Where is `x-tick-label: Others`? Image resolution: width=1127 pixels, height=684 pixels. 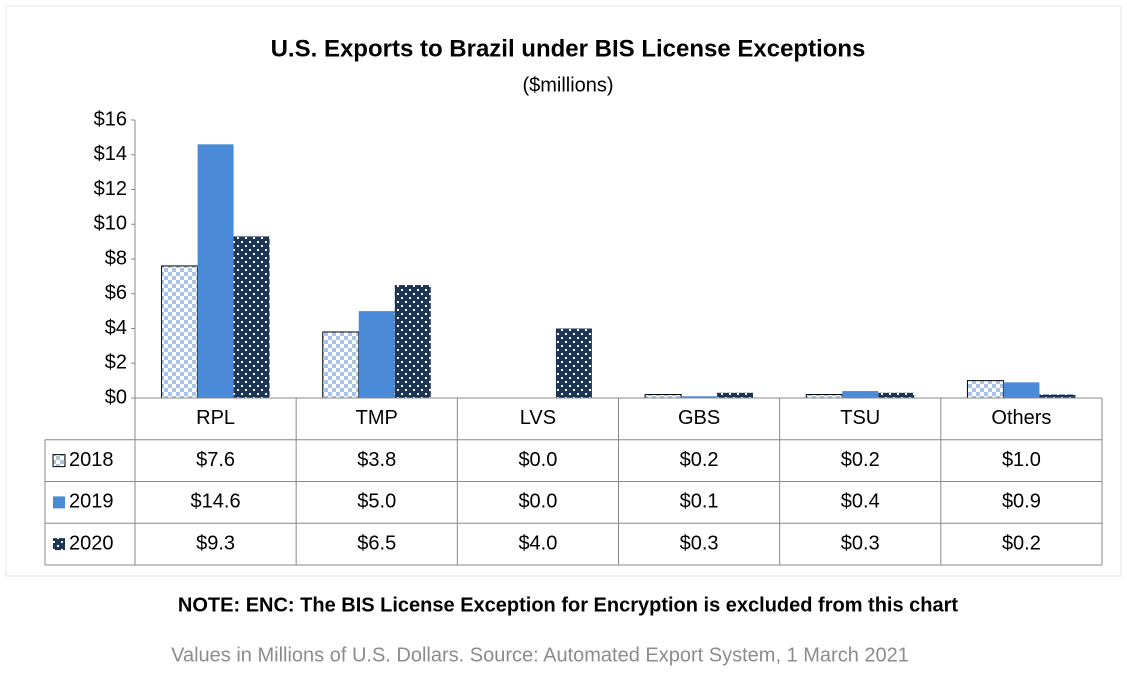
x-tick-label: Others is located at coordinates (1021, 418).